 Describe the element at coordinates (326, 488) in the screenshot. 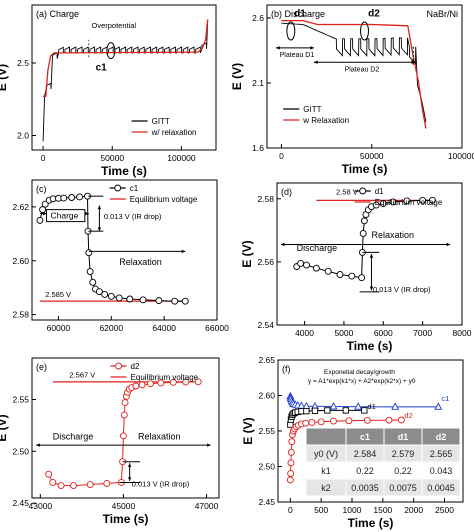

I see `table-text: k2` at that location.